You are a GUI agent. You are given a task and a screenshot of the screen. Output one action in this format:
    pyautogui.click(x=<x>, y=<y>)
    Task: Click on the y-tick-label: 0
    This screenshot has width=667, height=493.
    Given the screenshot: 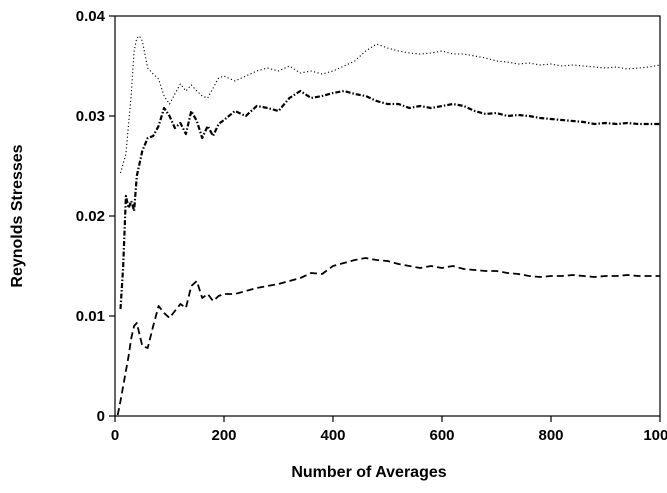 What is the action you would take?
    pyautogui.click(x=101, y=416)
    